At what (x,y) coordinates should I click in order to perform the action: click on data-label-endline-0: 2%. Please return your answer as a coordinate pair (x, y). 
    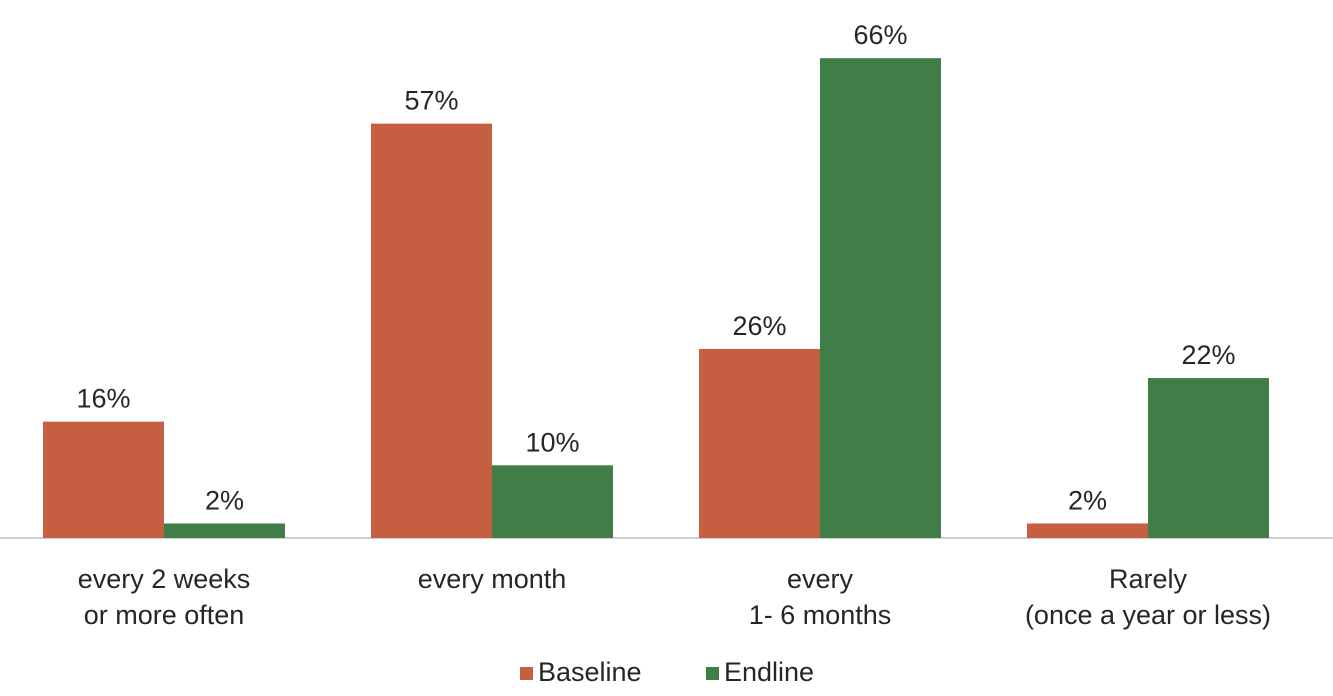
    Looking at the image, I should click on (224, 500).